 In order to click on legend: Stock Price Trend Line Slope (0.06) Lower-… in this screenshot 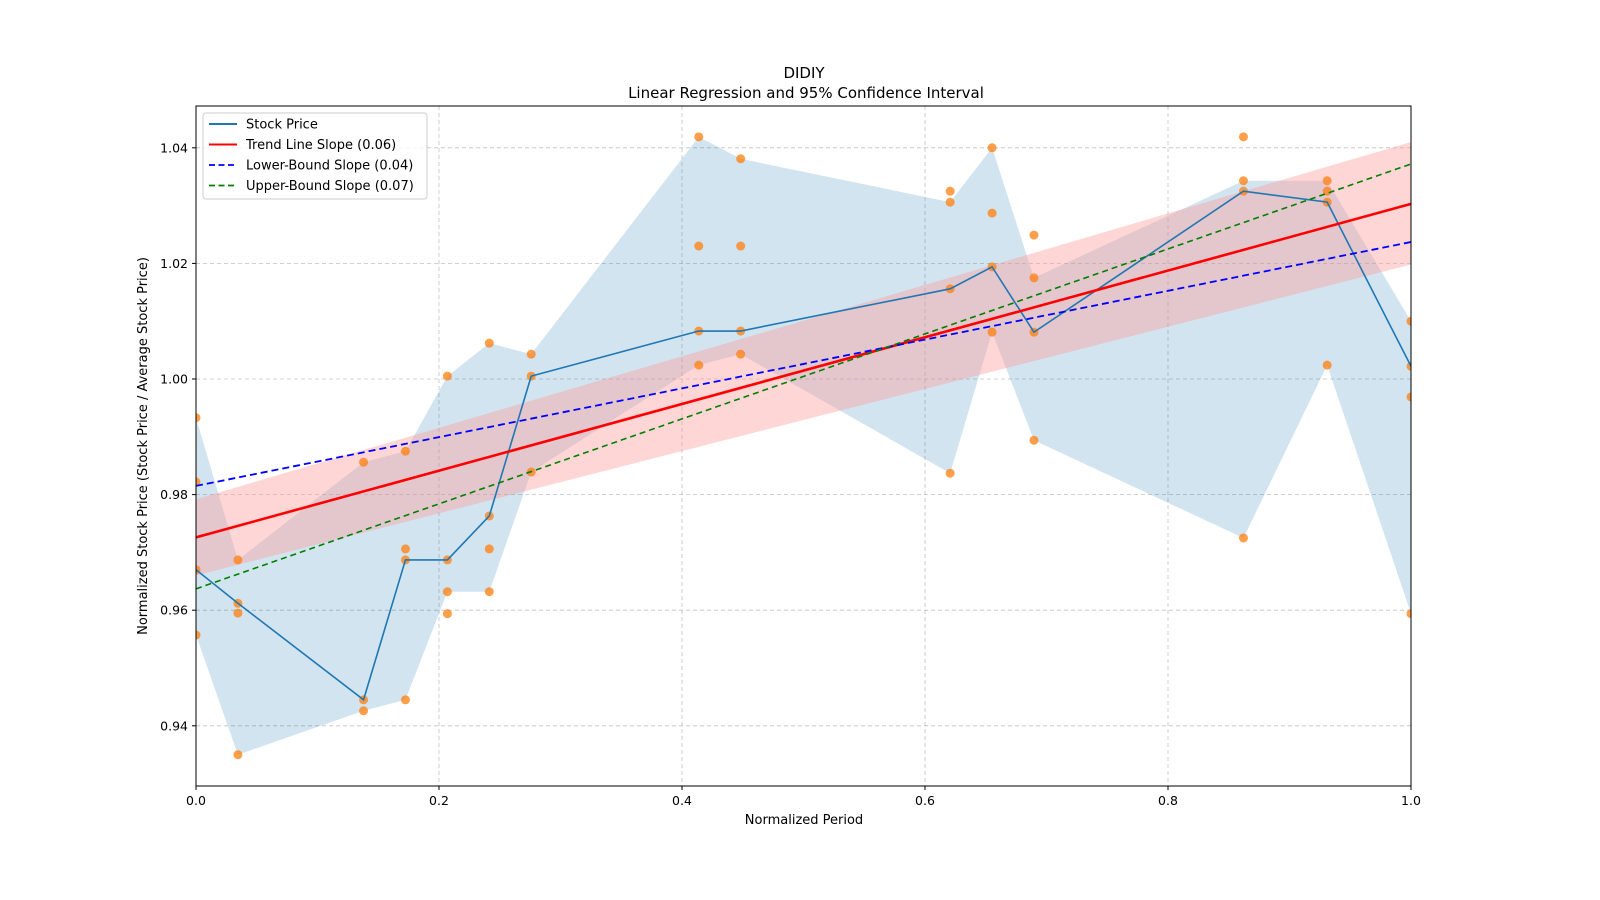, I will do `click(315, 156)`.